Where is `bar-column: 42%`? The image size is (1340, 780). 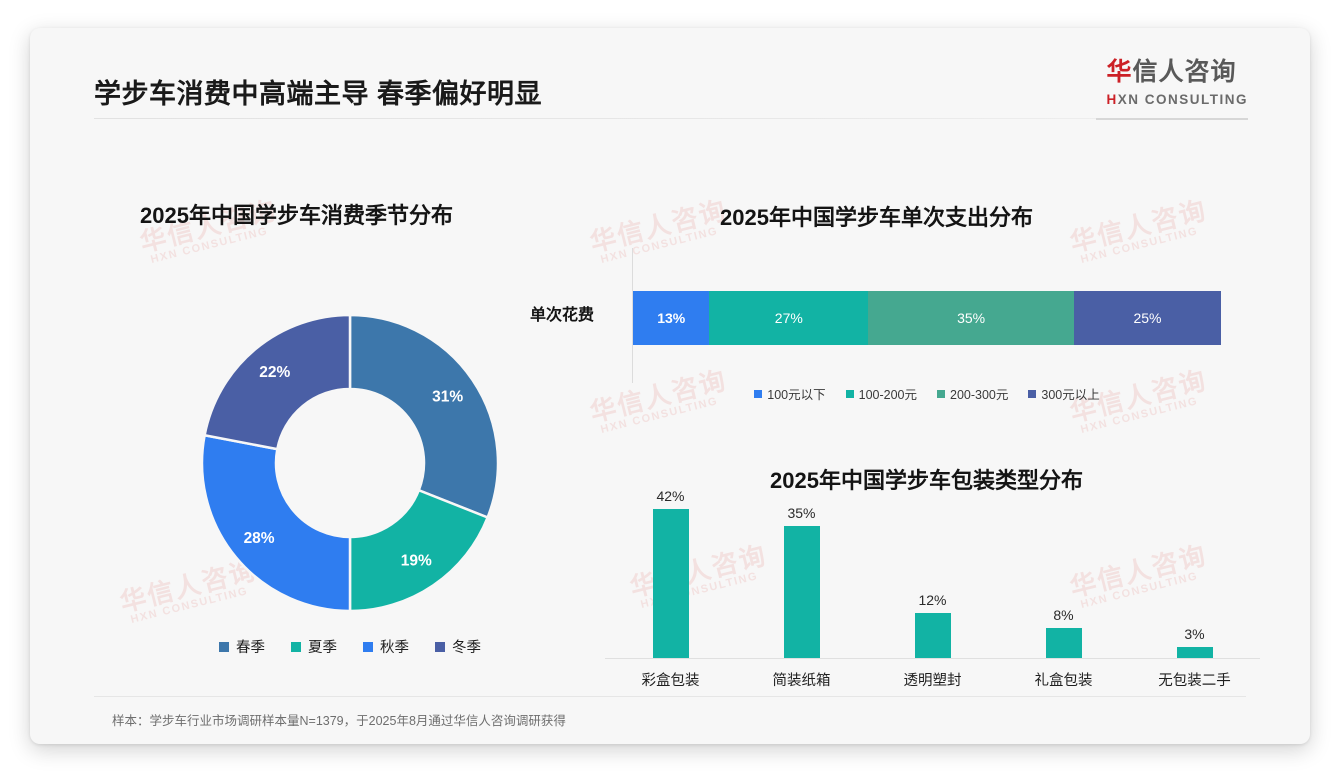 bar-column: 42% is located at coordinates (670, 573).